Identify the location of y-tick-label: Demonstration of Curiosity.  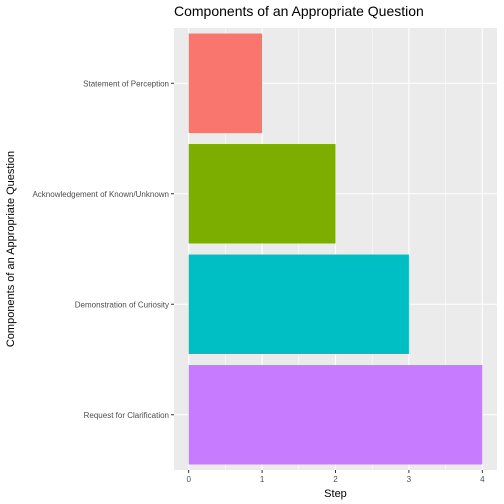
(122, 304).